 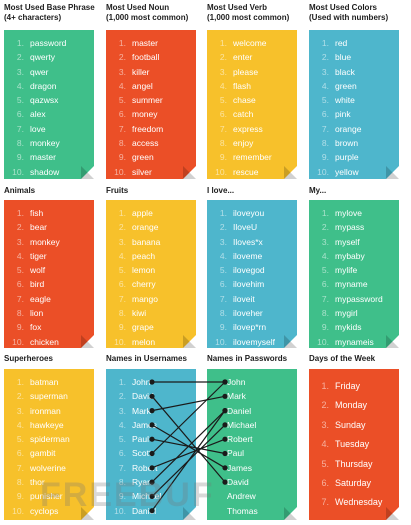 What do you see at coordinates (356, 444) in the screenshot?
I see `list-item: 4. Tuesday` at bounding box center [356, 444].